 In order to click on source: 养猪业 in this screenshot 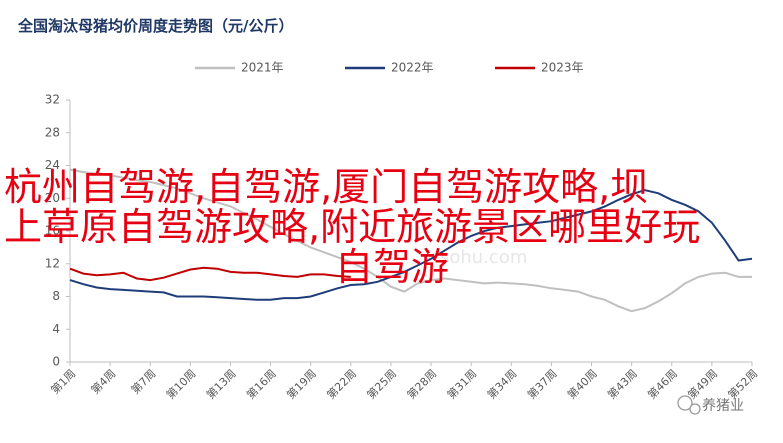, I will do `click(723, 406)`.